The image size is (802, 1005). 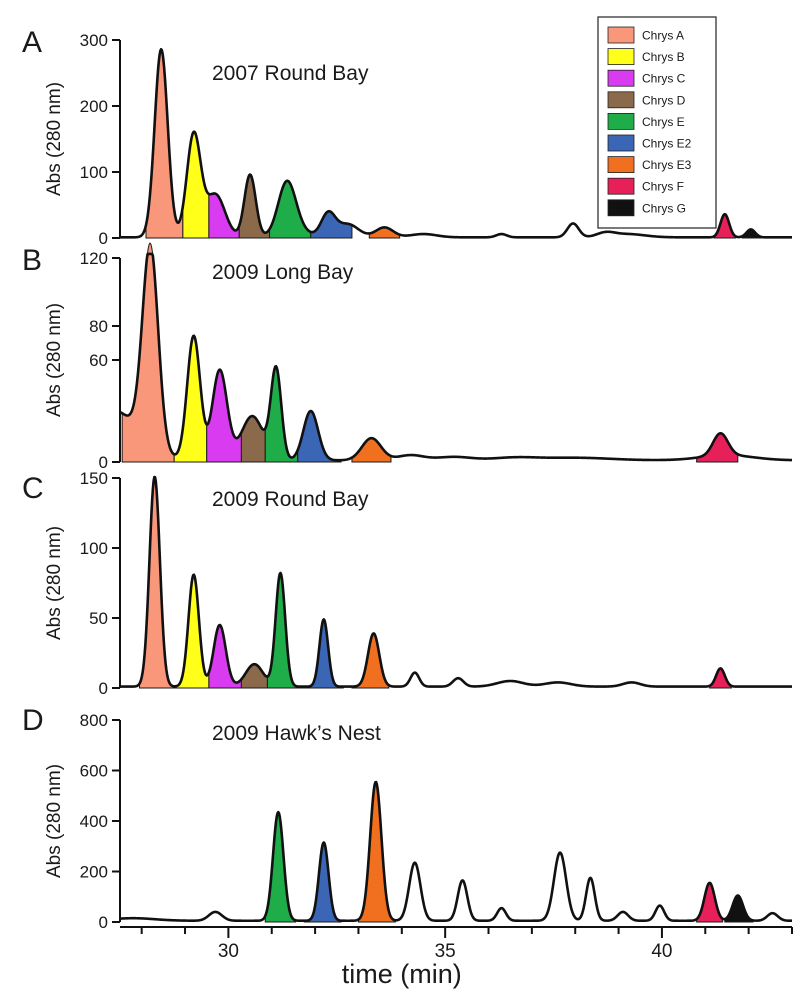 I want to click on panel-c-fill-chrys-d, so click(x=254, y=676).